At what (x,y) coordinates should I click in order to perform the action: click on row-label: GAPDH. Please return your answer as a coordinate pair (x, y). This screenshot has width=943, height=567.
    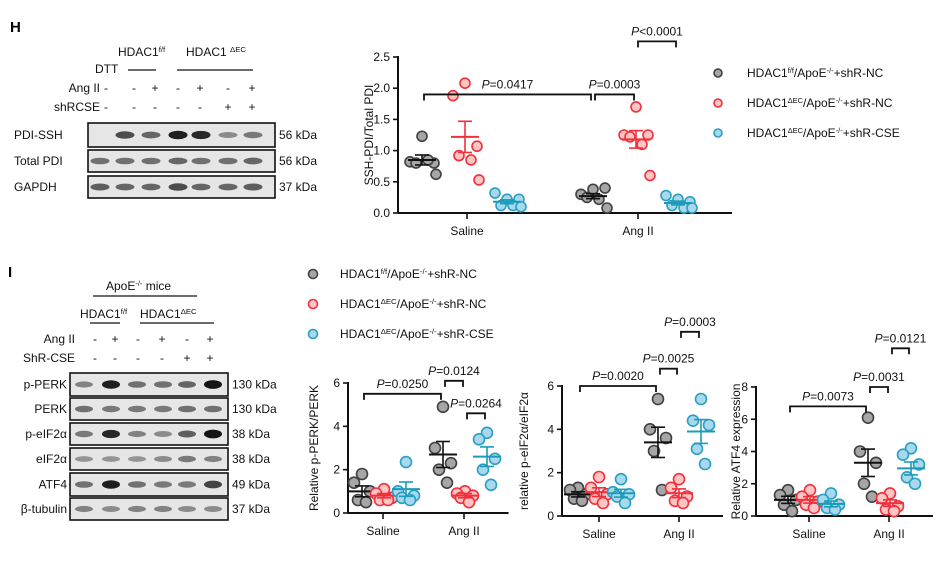
    Looking at the image, I should click on (35, 187).